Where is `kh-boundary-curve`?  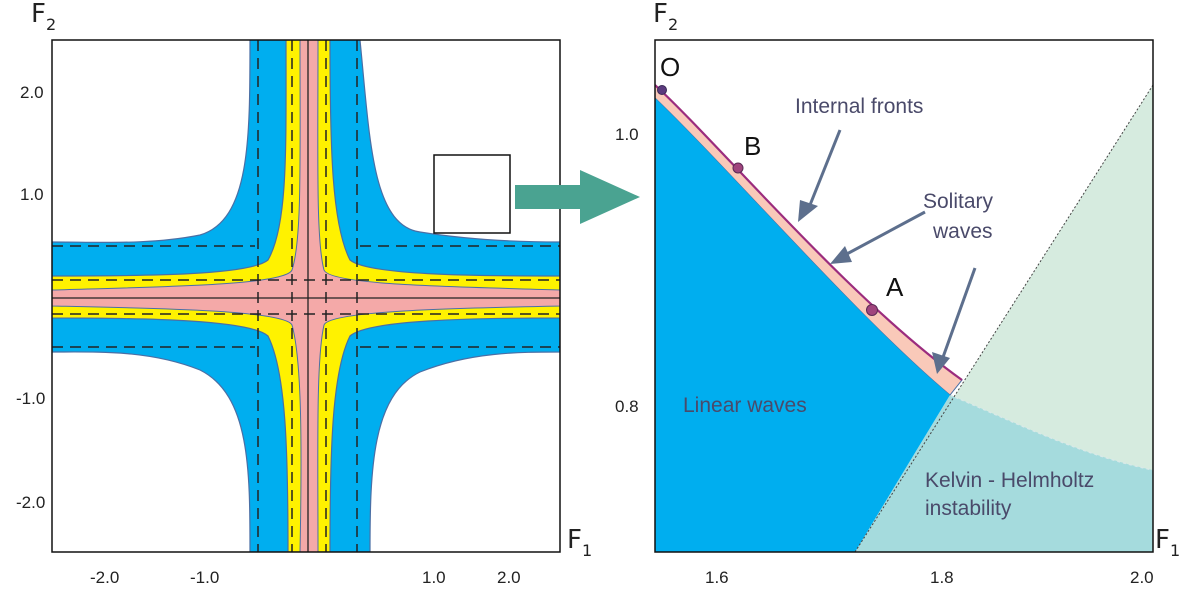
kh-boundary-curve is located at coordinates (1051, 432).